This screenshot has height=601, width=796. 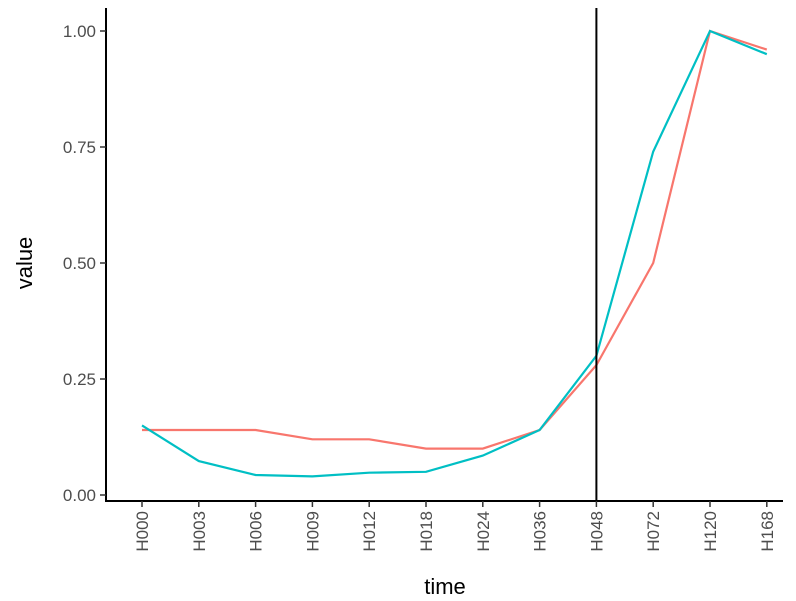 What do you see at coordinates (256, 531) in the screenshot?
I see `x-tick-label: H006` at bounding box center [256, 531].